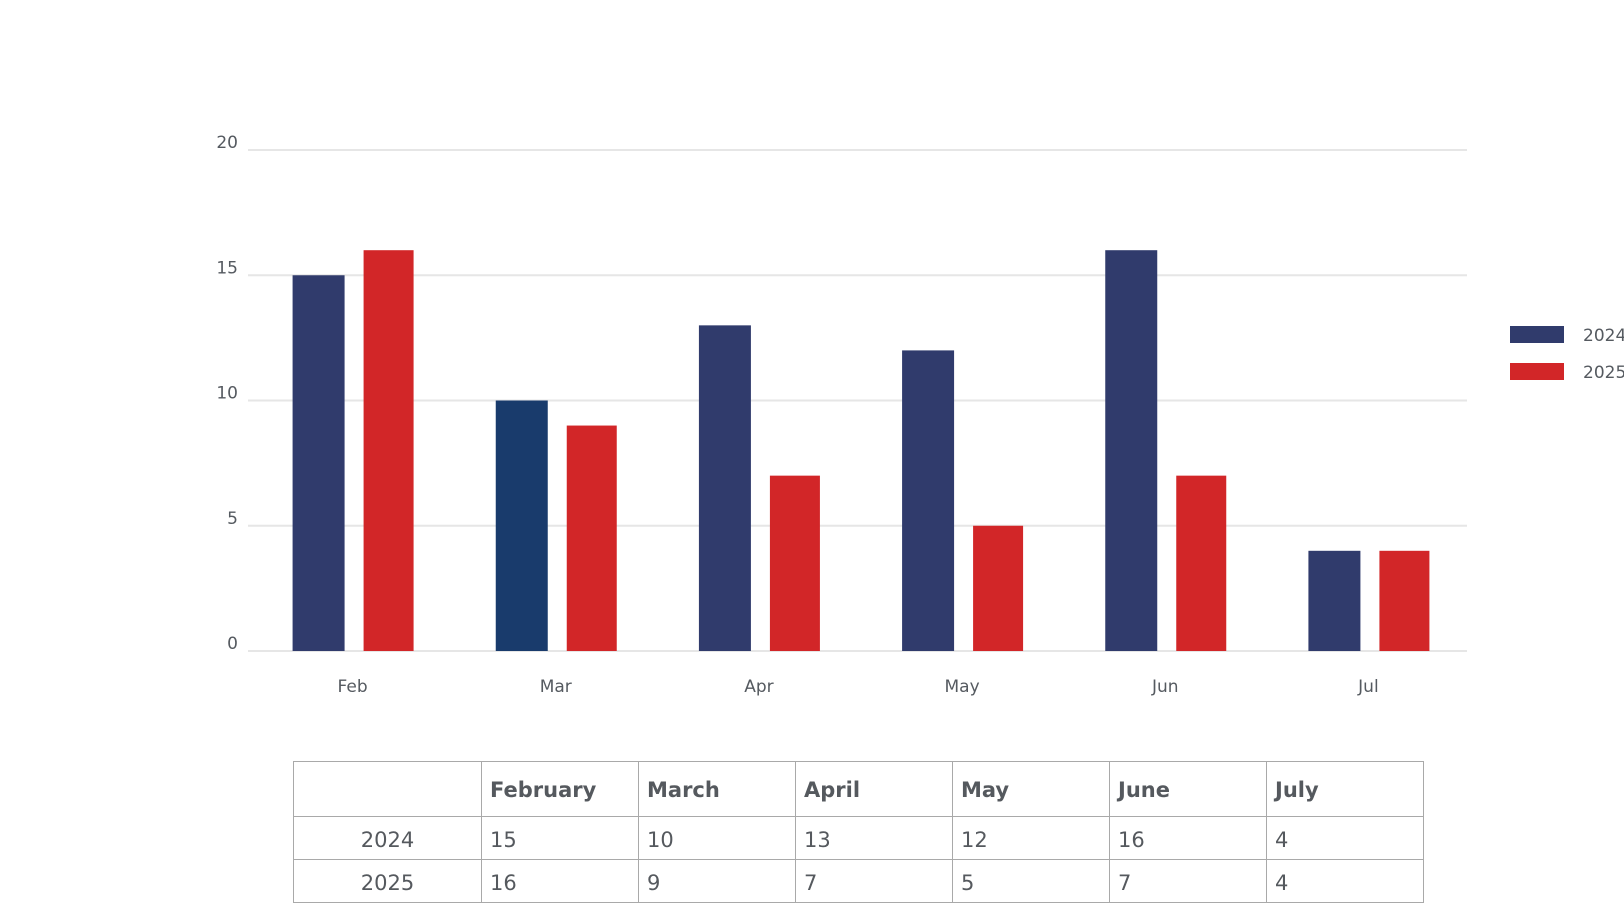 Image resolution: width=1624 pixels, height=903 pixels. I want to click on table-corner-cell, so click(387, 789).